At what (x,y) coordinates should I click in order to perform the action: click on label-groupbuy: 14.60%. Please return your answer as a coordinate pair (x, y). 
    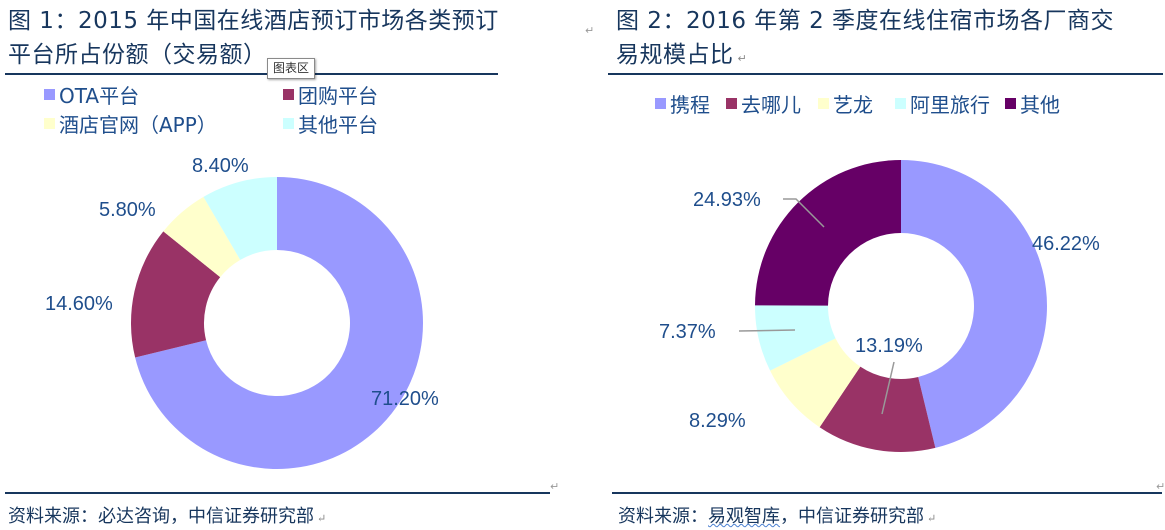
    Looking at the image, I should click on (79, 304).